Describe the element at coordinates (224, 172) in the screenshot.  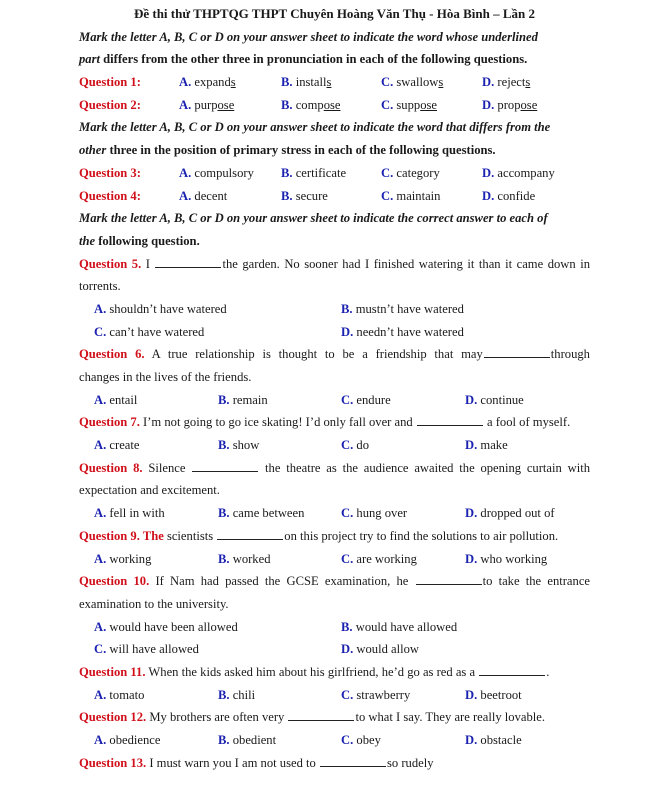
I see `option-text: compulsory` at that location.